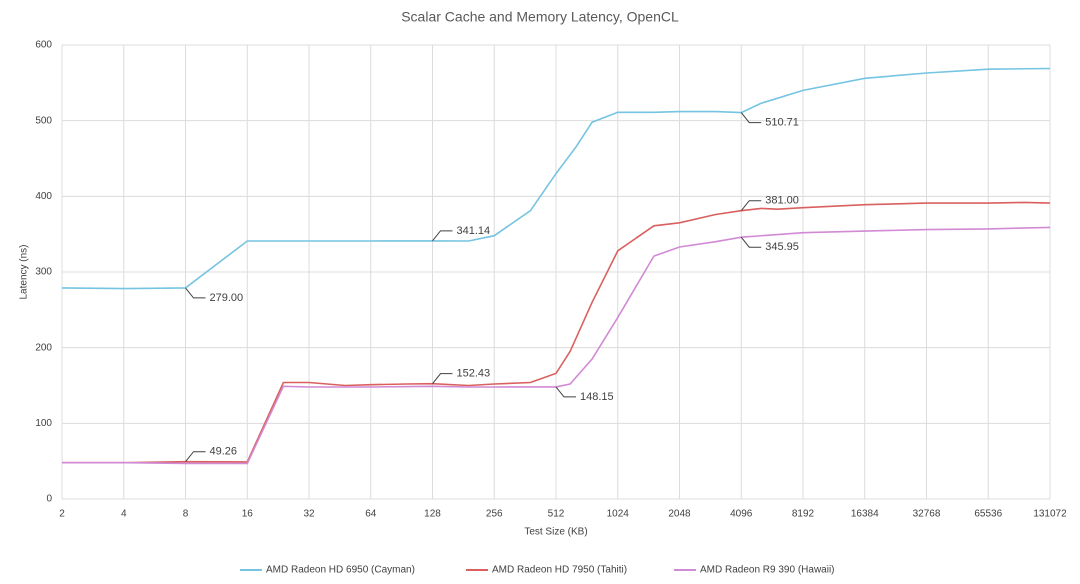  I want to click on y-tick-label: 200, so click(43, 347).